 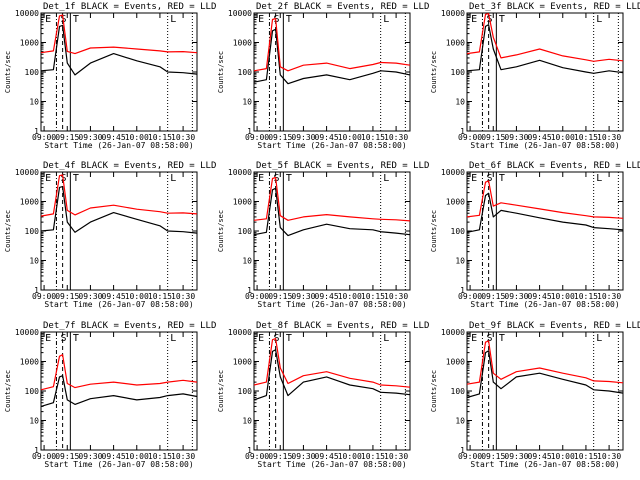 What do you see at coordinates (342, 7) in the screenshot?
I see `panel-title: Det_2f BLACK = Events, RED = LLD` at bounding box center [342, 7].